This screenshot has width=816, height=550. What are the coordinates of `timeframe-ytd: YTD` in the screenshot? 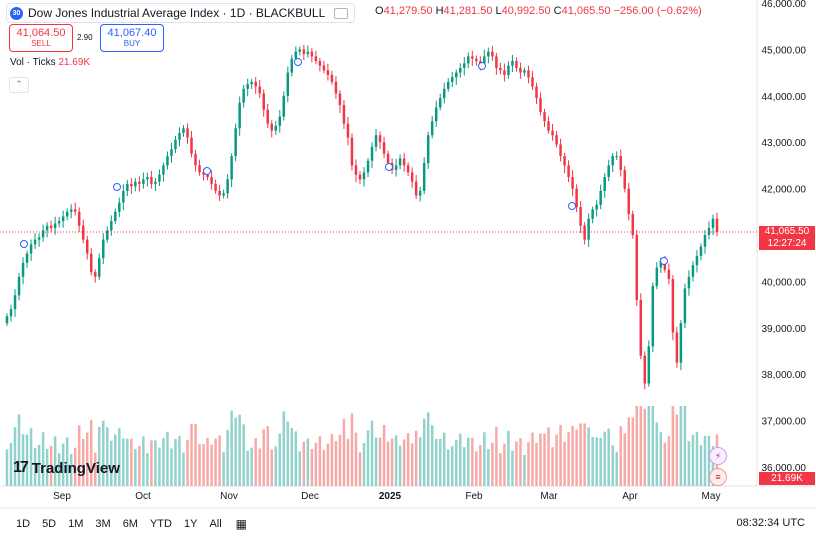 It's located at (160, 524).